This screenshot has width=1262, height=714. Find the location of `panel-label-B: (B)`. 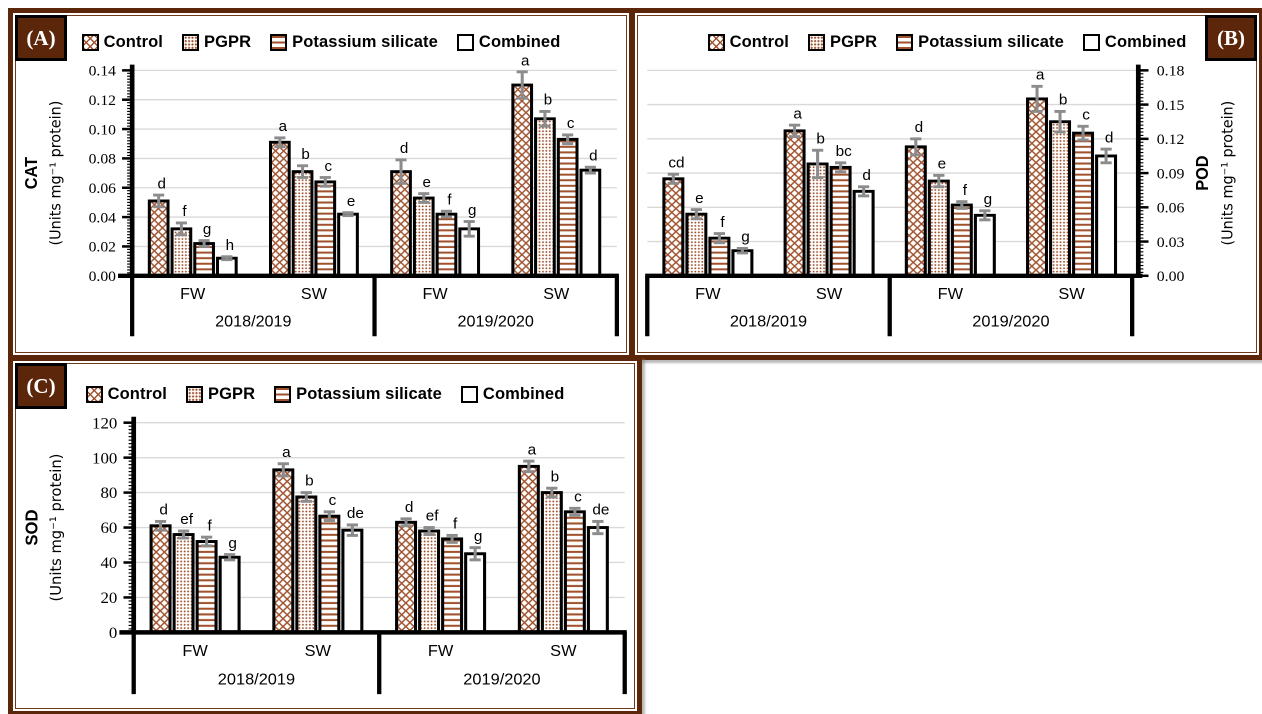

panel-label-B: (B) is located at coordinates (1231, 38).